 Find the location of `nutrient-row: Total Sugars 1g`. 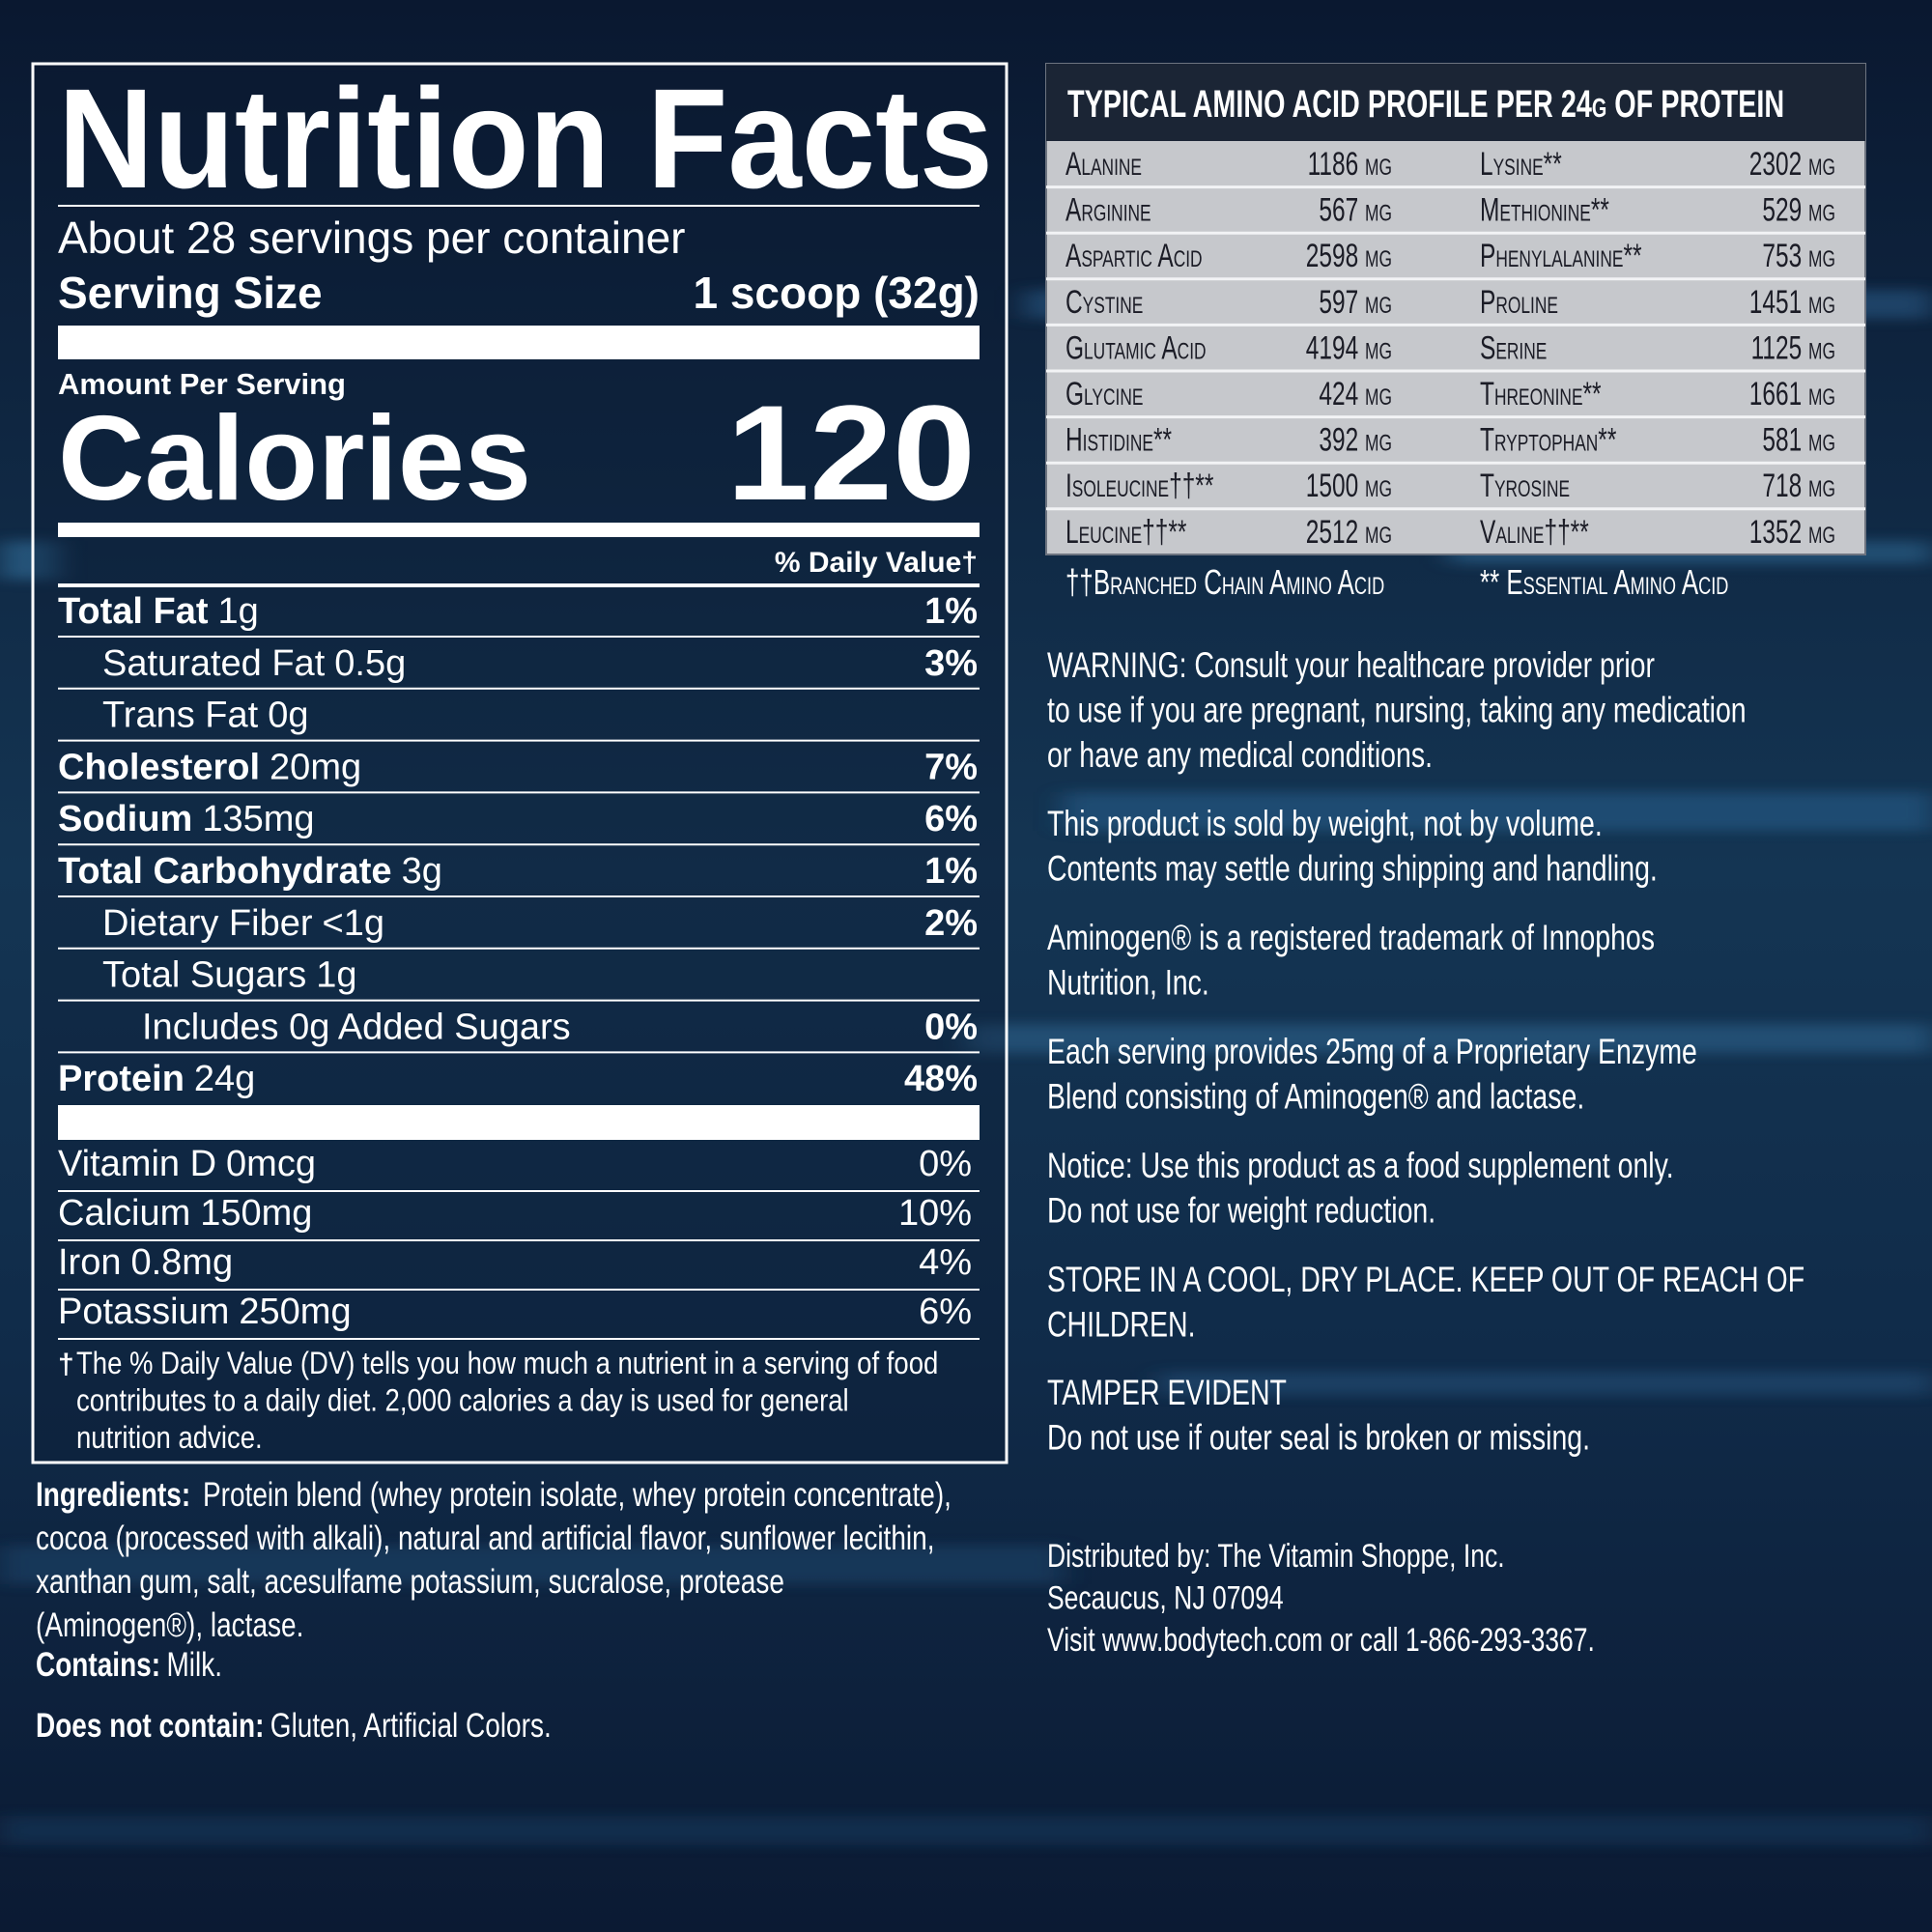

nutrient-row: Total Sugars 1g is located at coordinates (229, 975).